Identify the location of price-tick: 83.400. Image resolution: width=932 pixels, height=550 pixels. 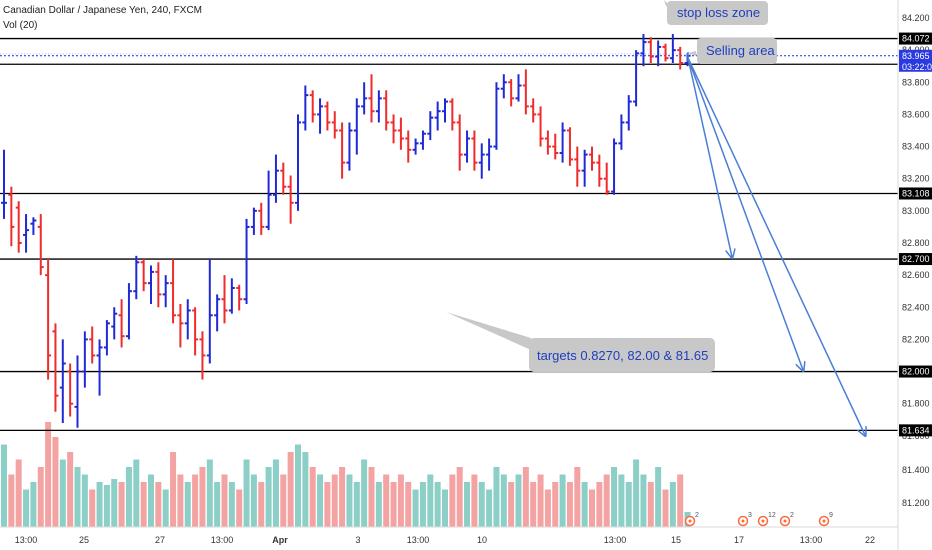
(916, 147).